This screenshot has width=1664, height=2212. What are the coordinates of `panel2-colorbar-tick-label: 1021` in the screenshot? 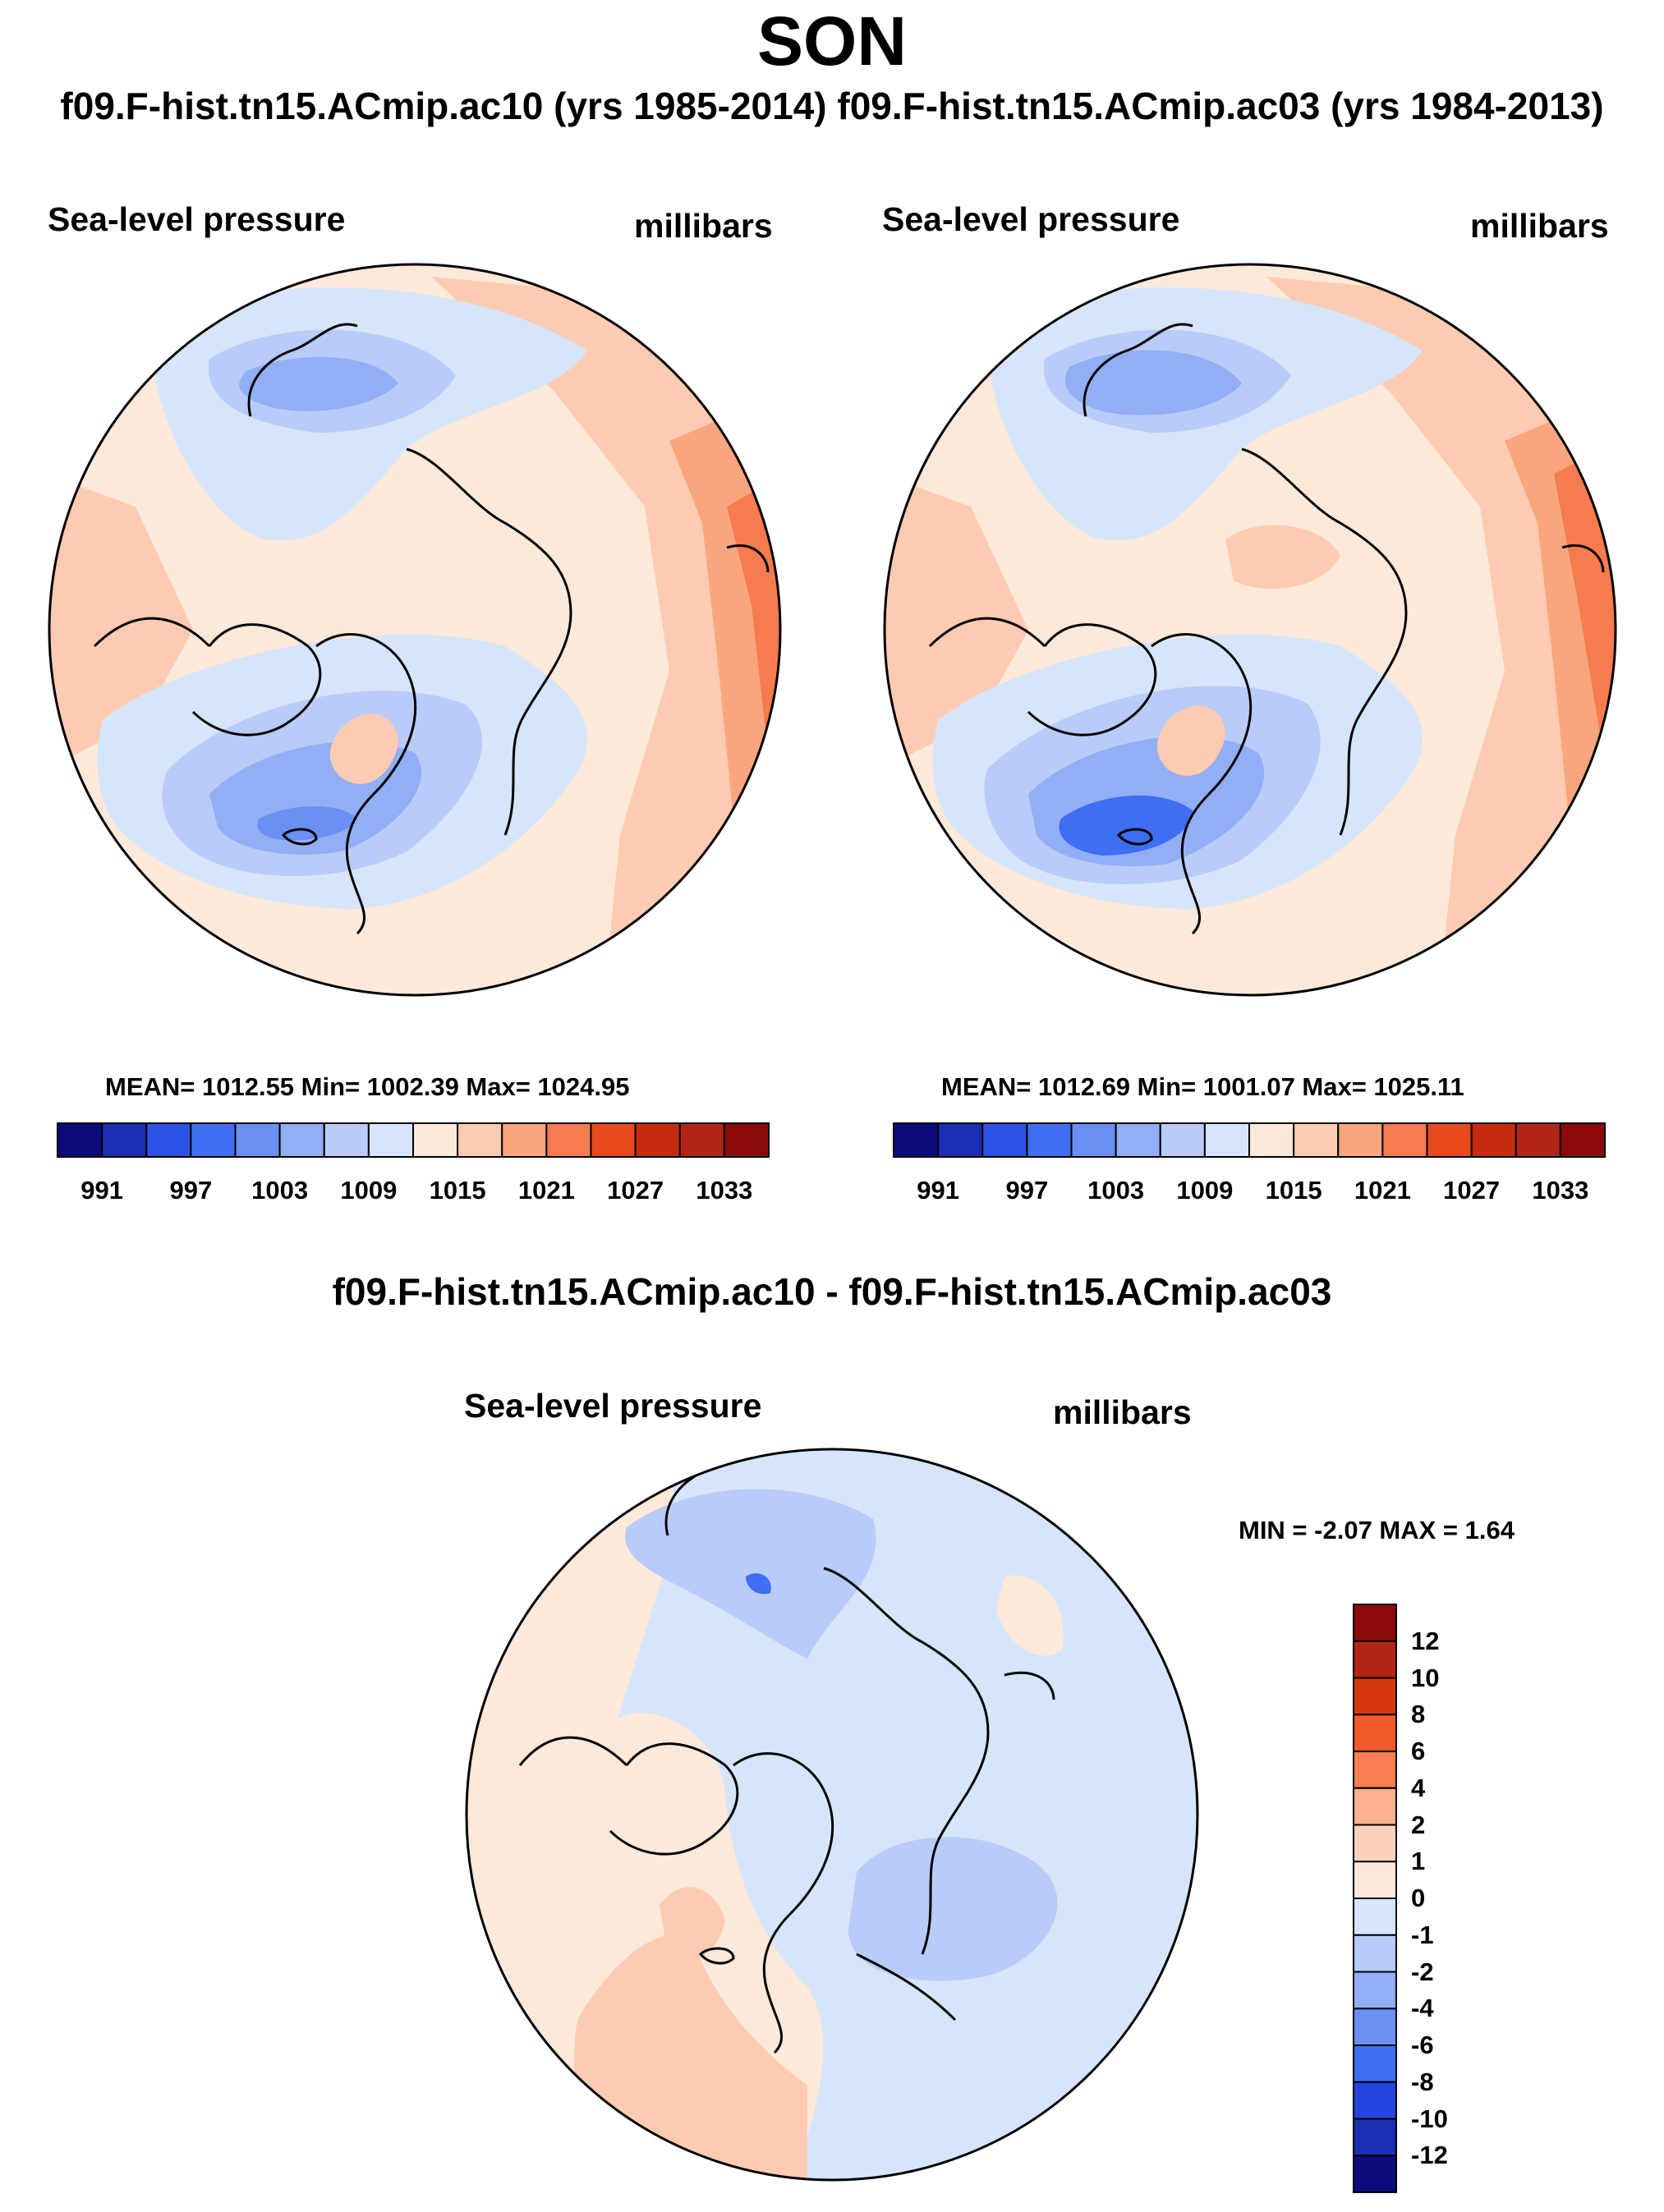 It's located at (1382, 1190).